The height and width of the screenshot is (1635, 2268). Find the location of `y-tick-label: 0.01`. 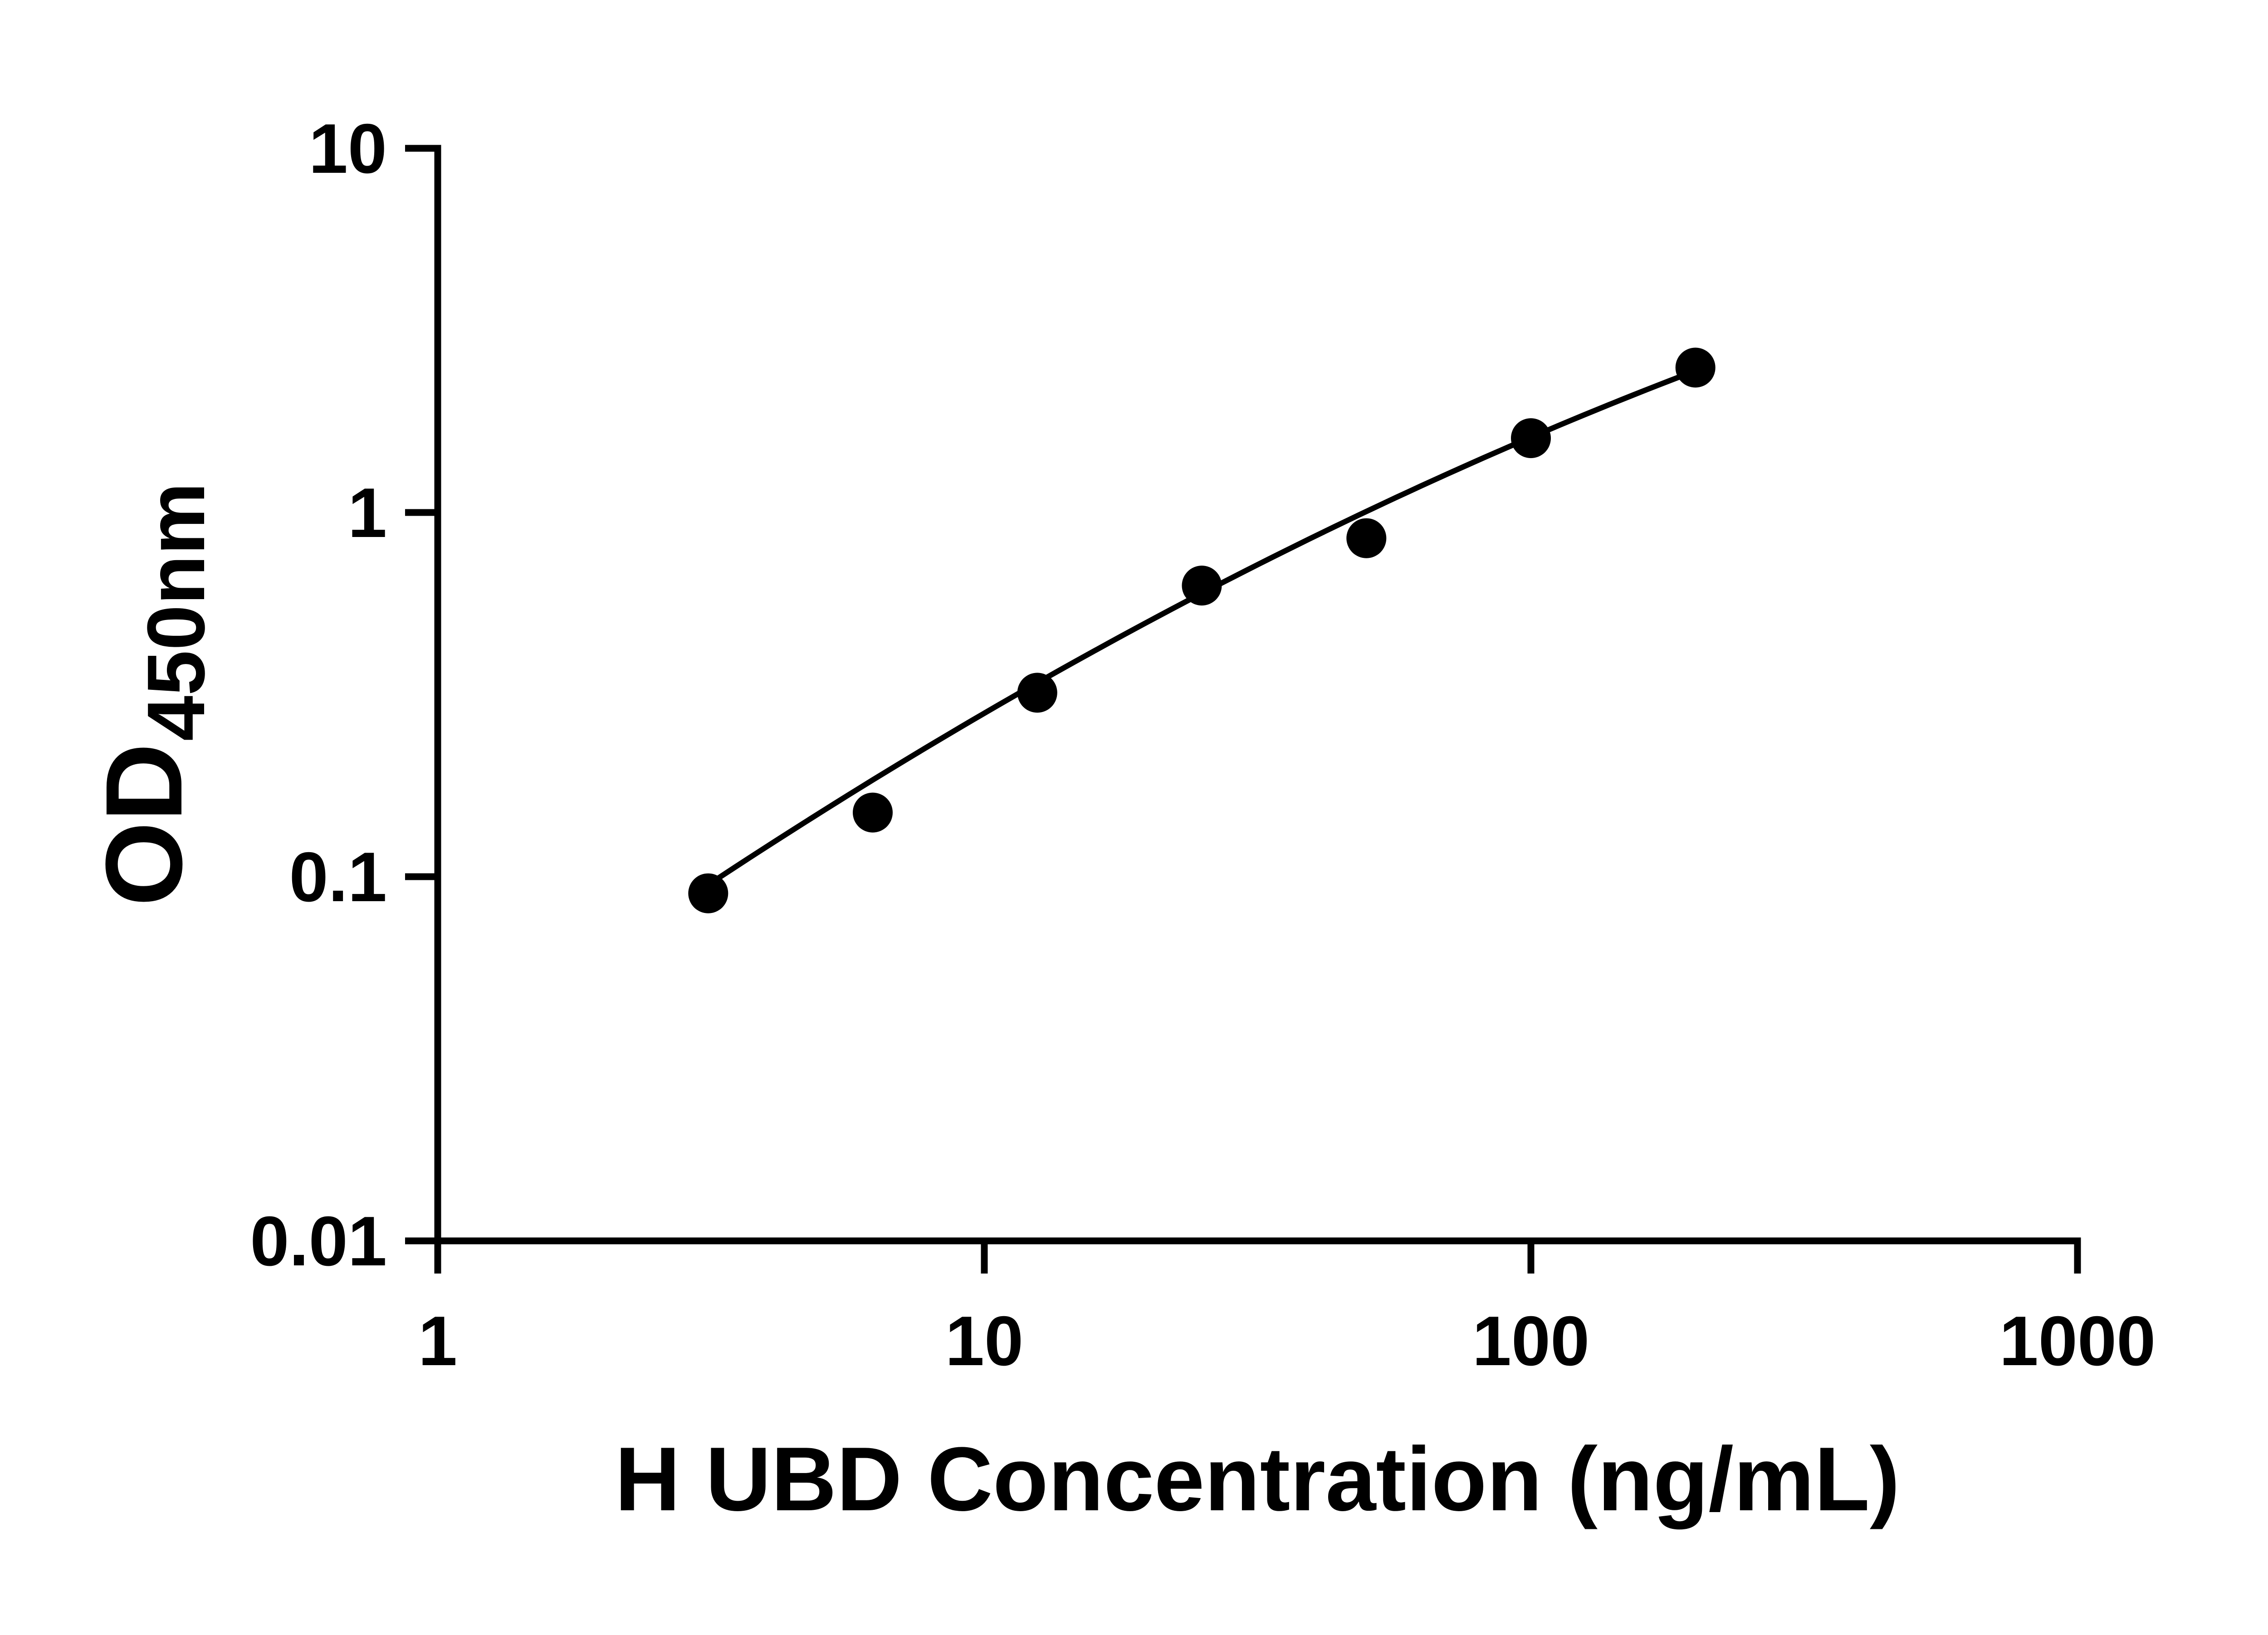

y-tick-label: 0.01 is located at coordinates (318, 1241).